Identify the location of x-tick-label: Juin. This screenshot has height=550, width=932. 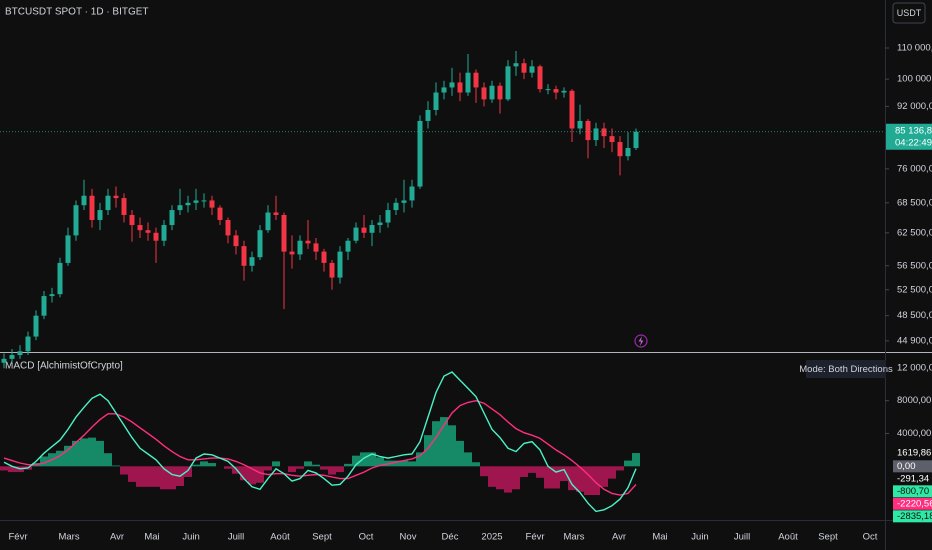
(699, 537).